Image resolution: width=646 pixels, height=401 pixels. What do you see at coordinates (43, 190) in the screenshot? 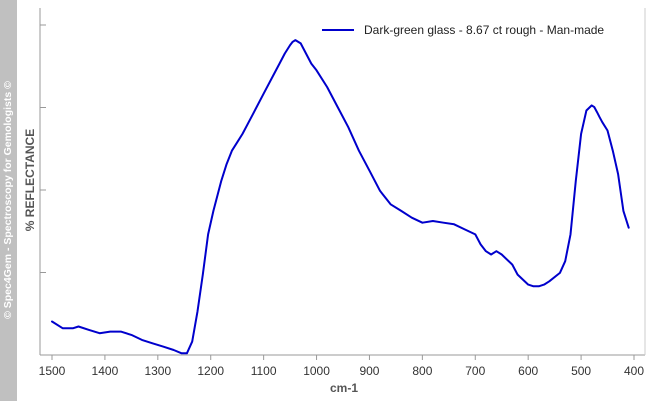
I see `y-ticks` at bounding box center [43, 190].